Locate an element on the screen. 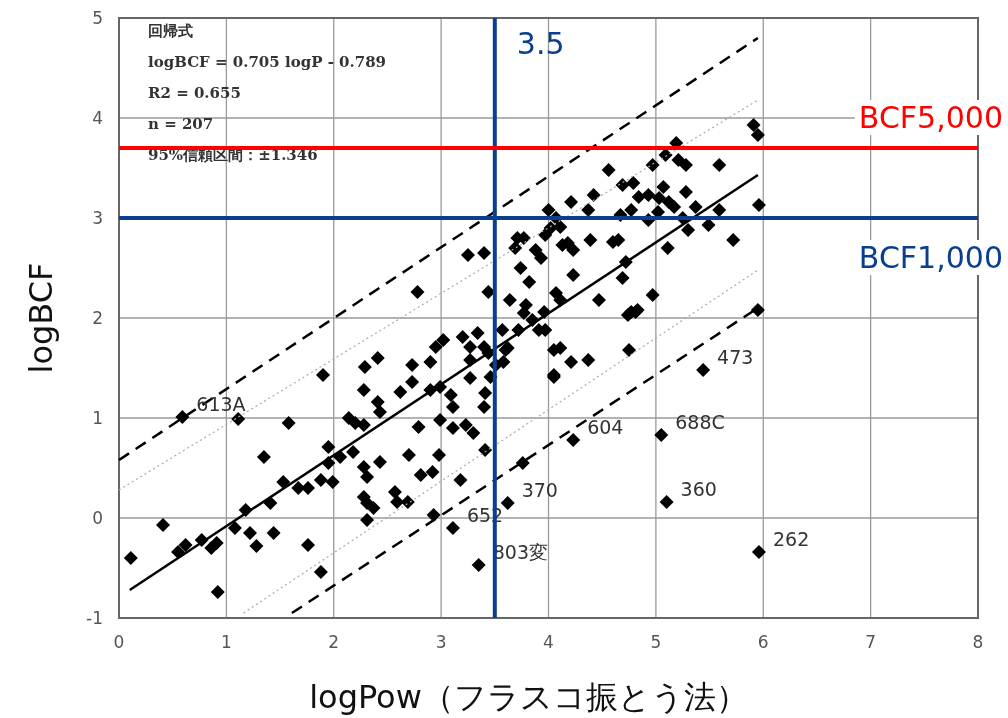  annotation: n = 207 is located at coordinates (181, 124).